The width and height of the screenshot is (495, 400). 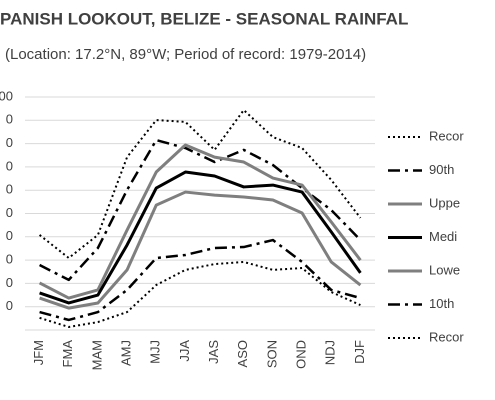 I want to click on x-tick-label: JJA, so click(x=184, y=351).